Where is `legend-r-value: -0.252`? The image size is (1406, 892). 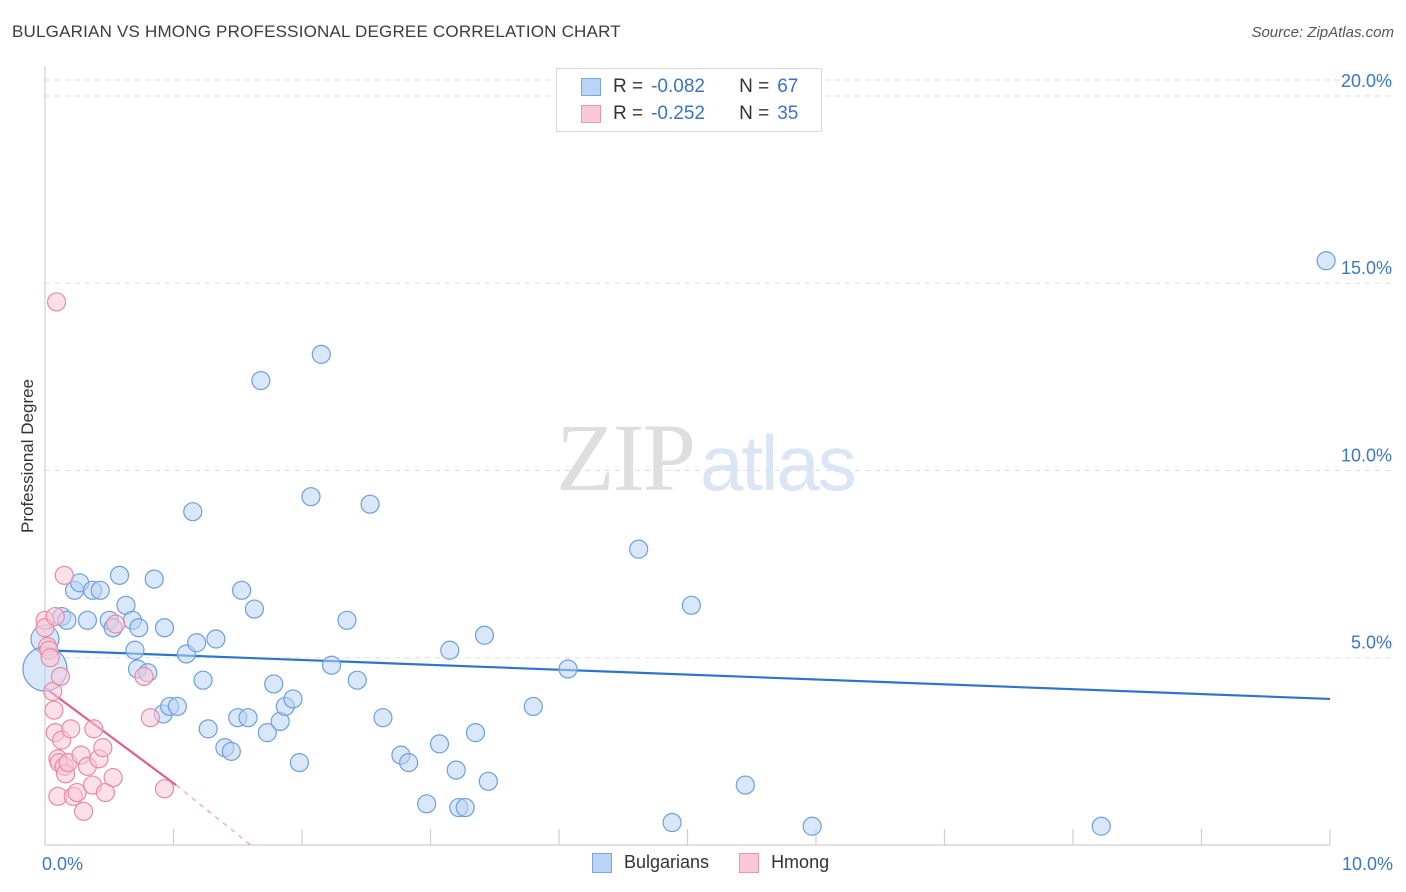 legend-r-value: -0.252 is located at coordinates (678, 113).